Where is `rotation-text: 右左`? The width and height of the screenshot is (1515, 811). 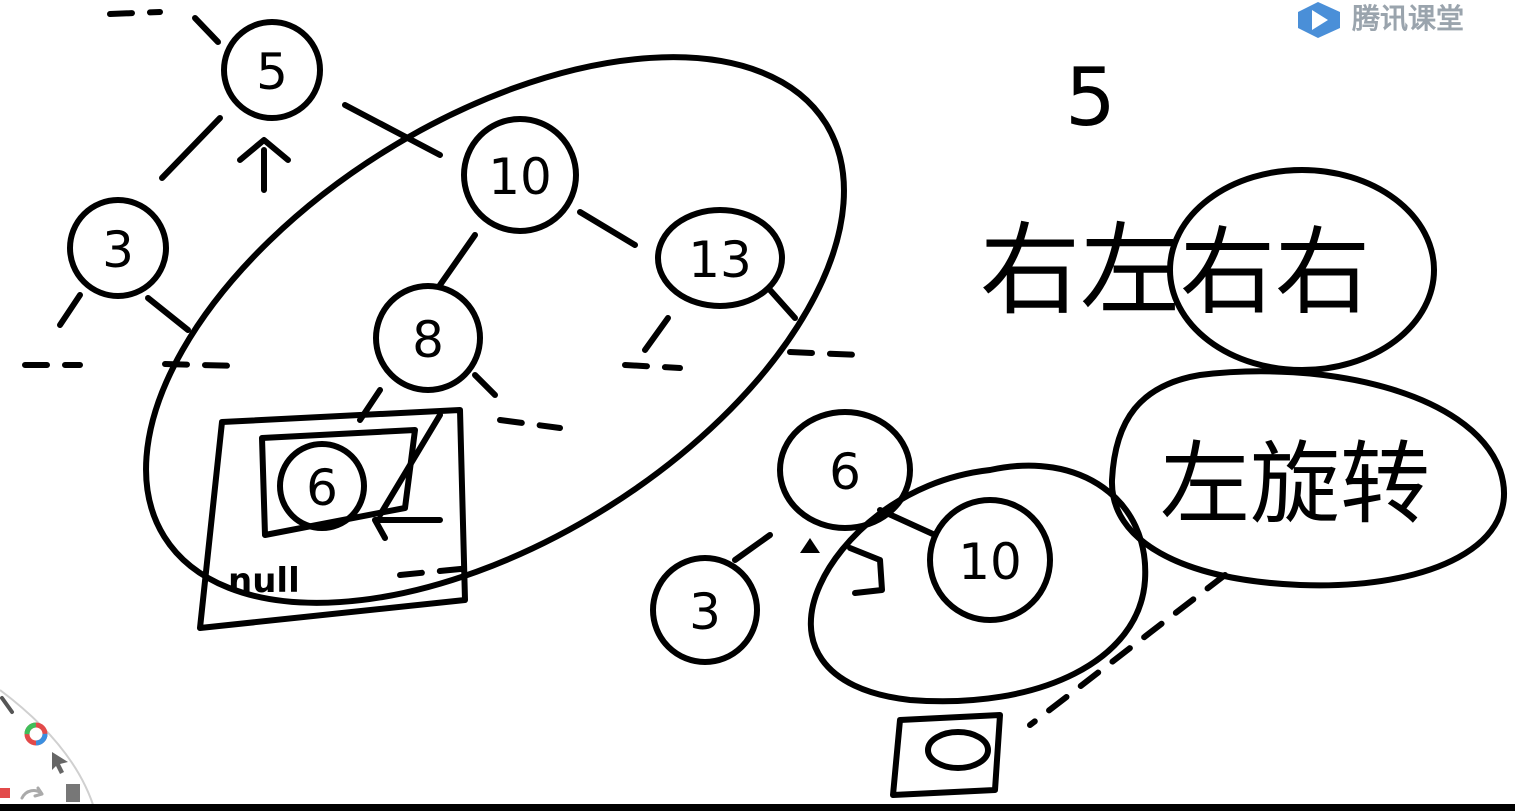 rotation-text: 右左 is located at coordinates (1080, 270).